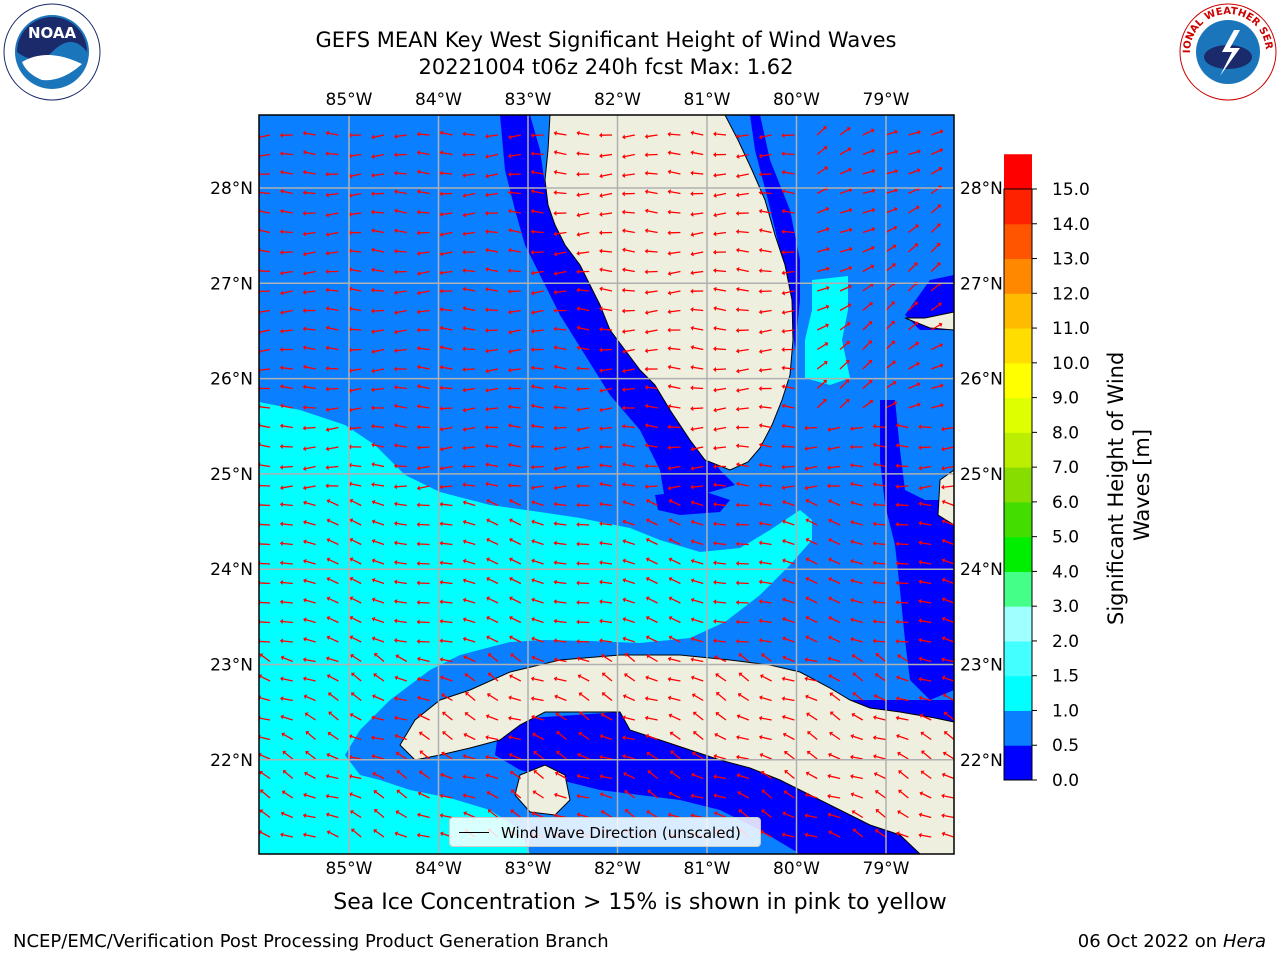 This screenshot has width=1280, height=960. I want to click on lon-label-bottom: 85°W, so click(349, 869).